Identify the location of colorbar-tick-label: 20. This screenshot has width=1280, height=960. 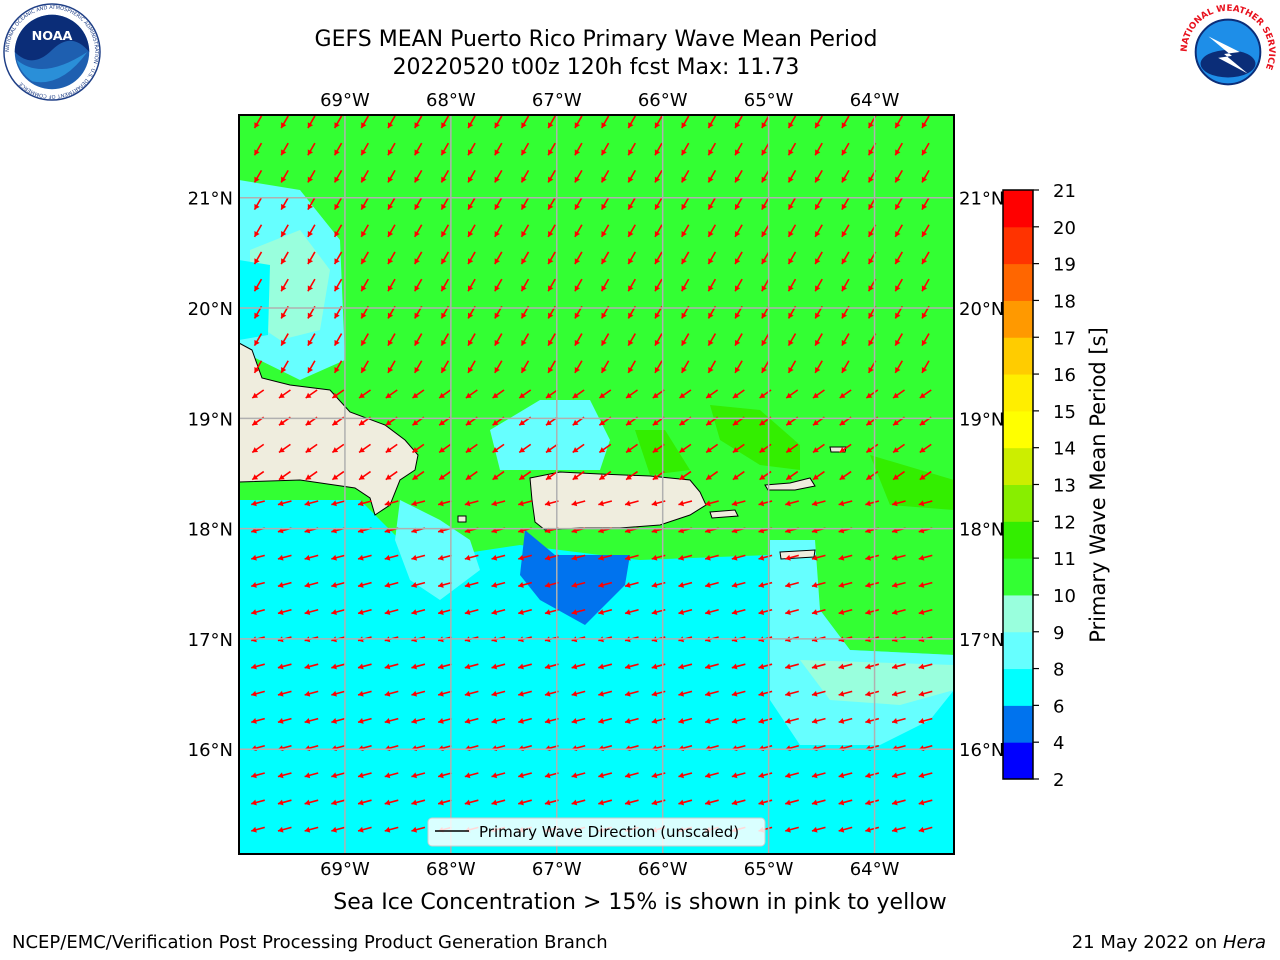
(1064, 228).